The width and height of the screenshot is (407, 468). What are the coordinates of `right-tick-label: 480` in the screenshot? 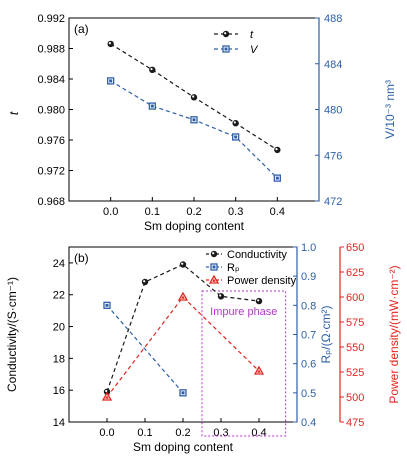 It's located at (333, 111).